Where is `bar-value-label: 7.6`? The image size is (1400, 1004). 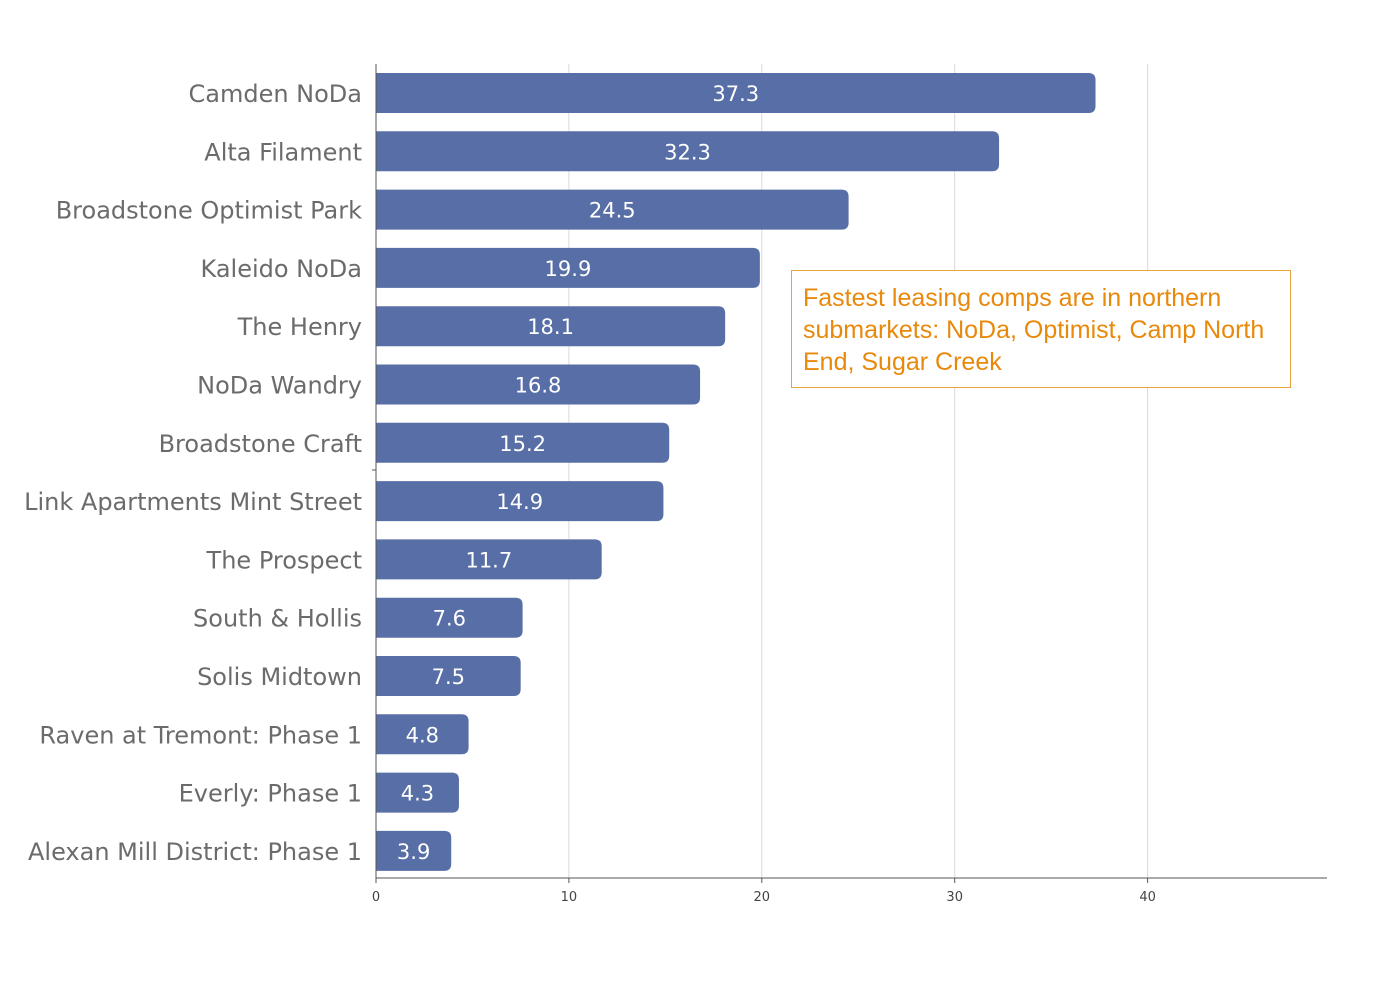 bar-value-label: 7.6 is located at coordinates (449, 619).